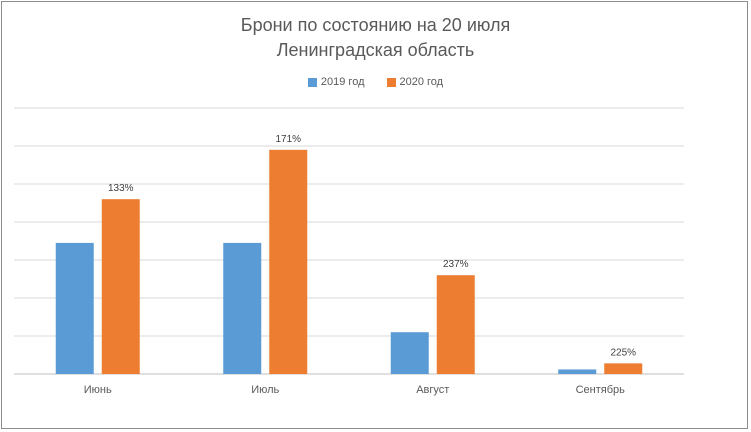 The image size is (751, 432). Describe the element at coordinates (375, 82) in the screenshot. I see `chart-legend: 2019 год 2020 год` at that location.